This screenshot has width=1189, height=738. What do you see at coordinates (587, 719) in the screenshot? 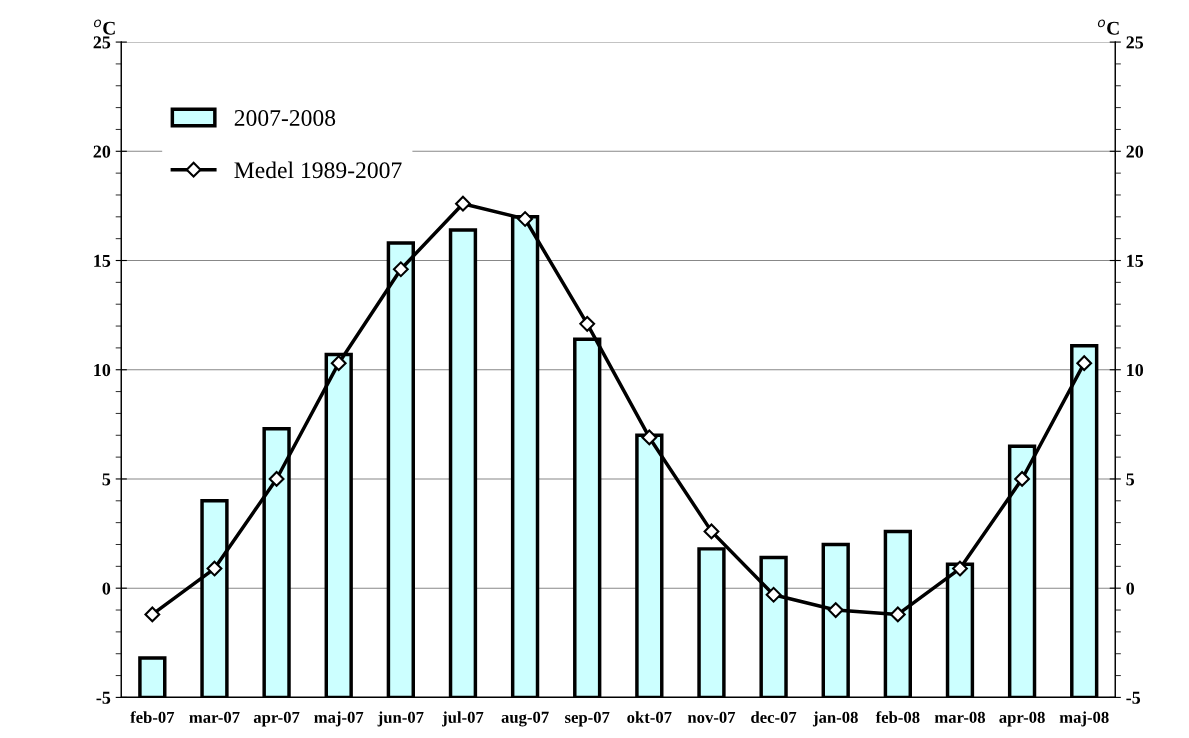
I see `x-tick-label: sep-07` at bounding box center [587, 719].